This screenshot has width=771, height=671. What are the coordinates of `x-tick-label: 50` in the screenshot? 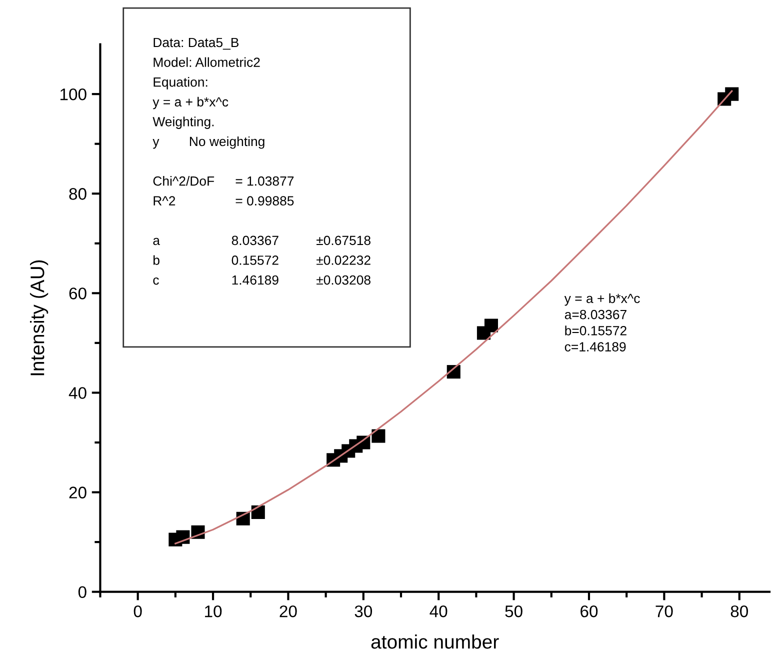 It's located at (513, 611).